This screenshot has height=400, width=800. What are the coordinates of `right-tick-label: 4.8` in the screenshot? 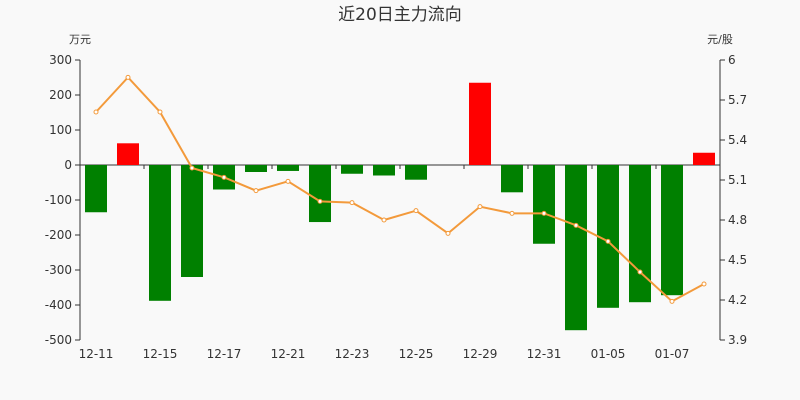 It's located at (737, 220).